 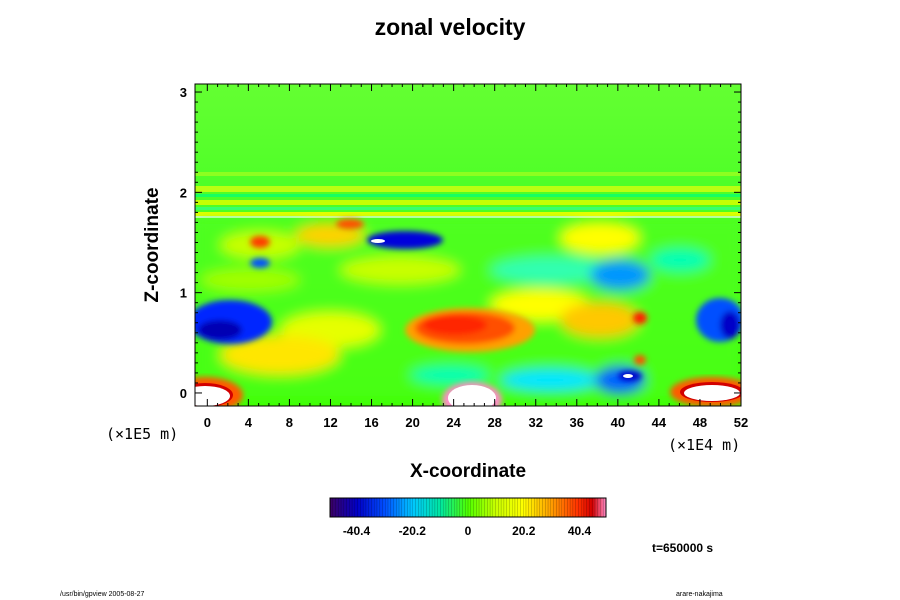 What do you see at coordinates (524, 531) in the screenshot?
I see `colorbar-tick-label: 20.2` at bounding box center [524, 531].